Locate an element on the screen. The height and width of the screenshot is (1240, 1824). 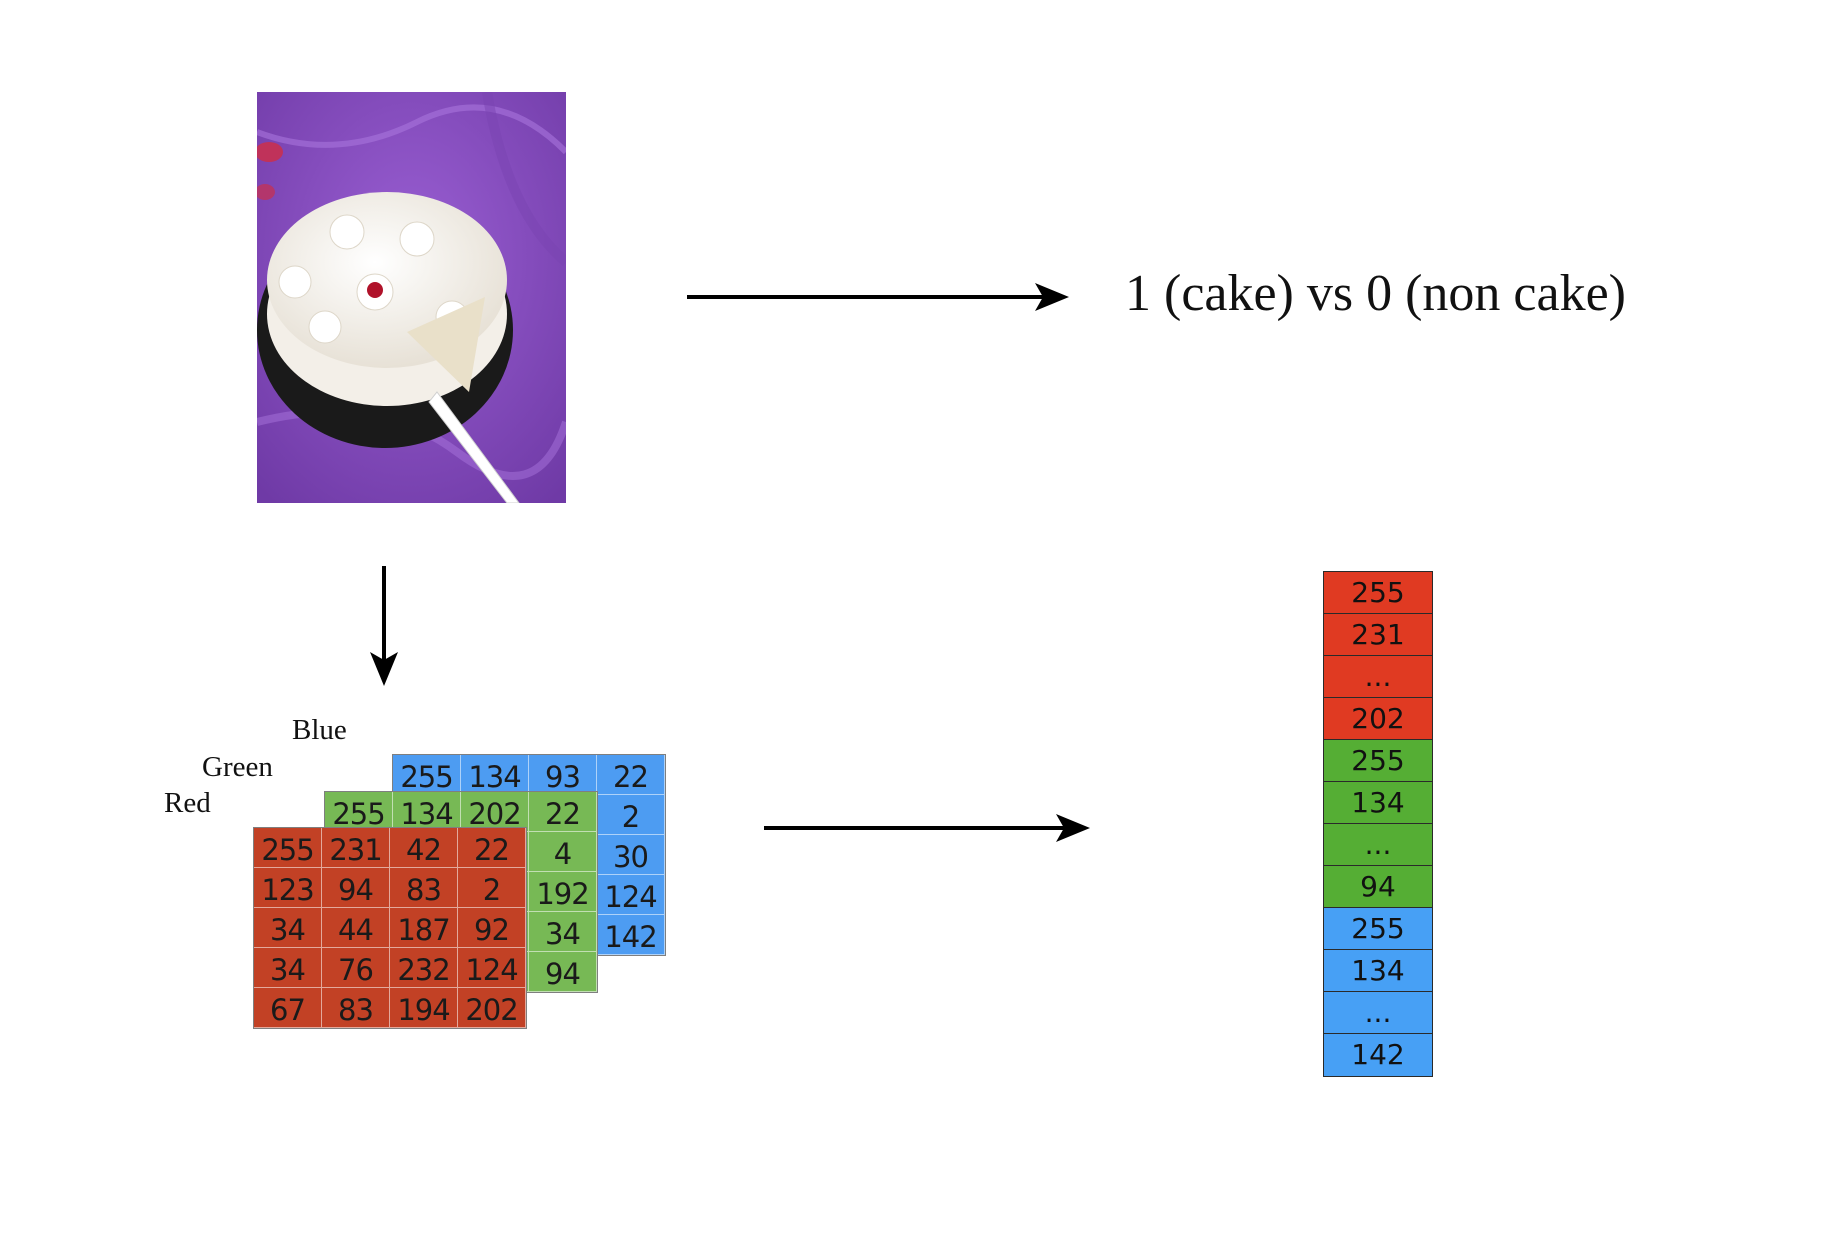
matrix-cell: 4 is located at coordinates (563, 852).